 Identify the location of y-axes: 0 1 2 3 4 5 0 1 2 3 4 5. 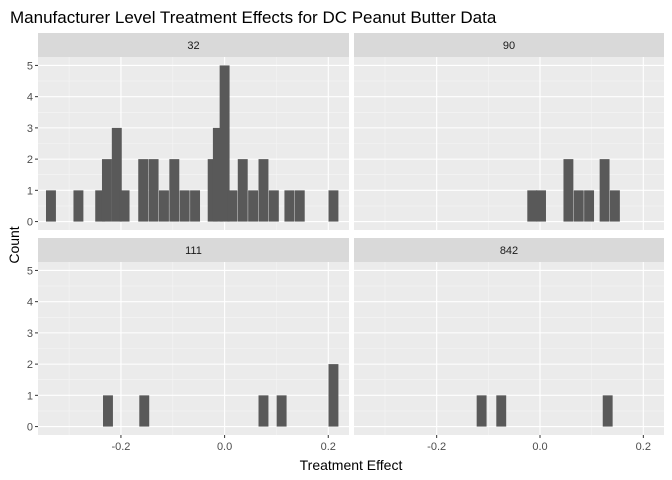
(32, 247).